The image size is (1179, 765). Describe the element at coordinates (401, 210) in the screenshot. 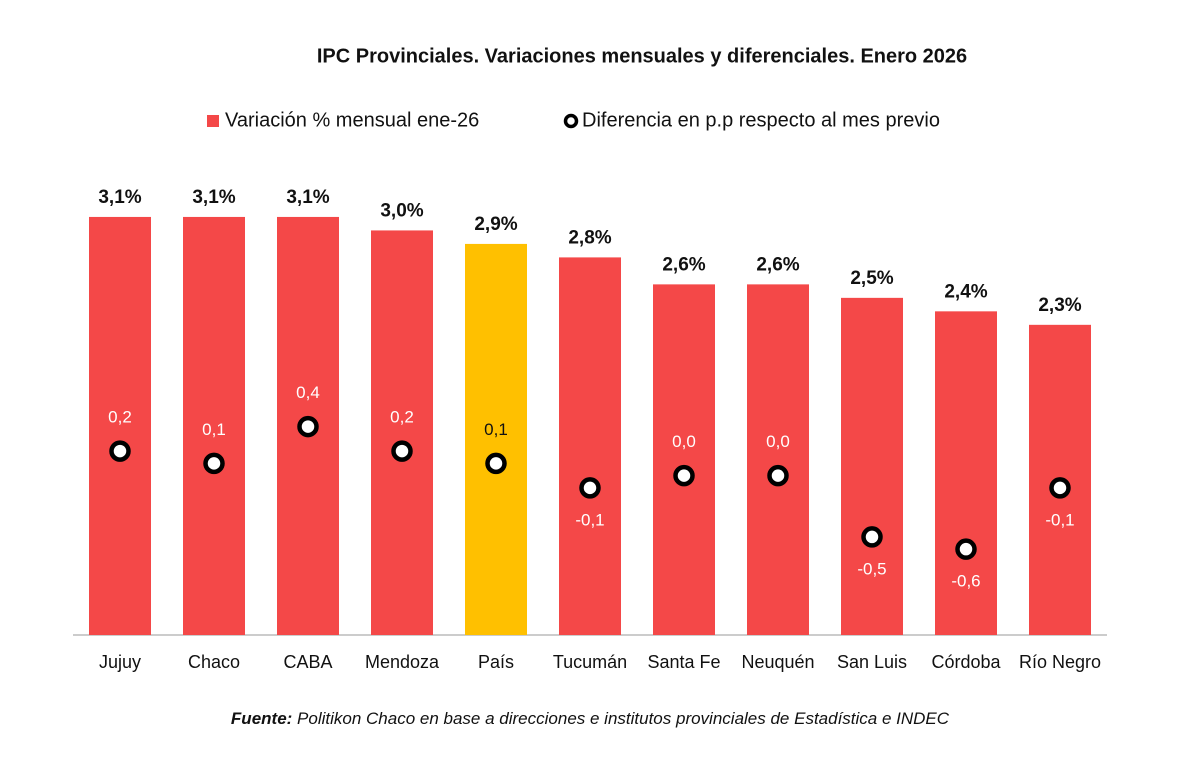

I see `bar-value-label: 3,0%` at that location.